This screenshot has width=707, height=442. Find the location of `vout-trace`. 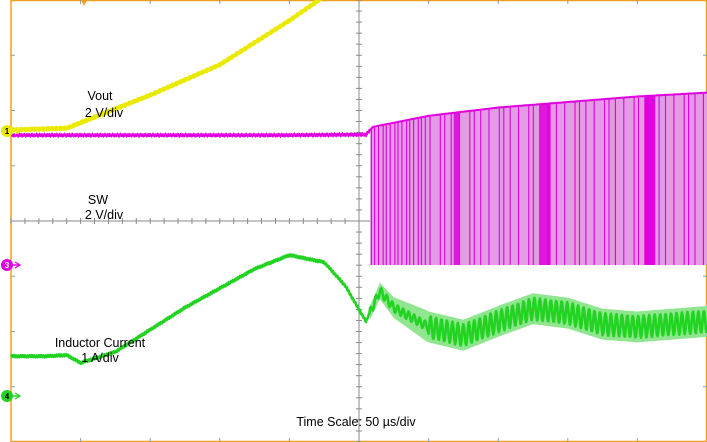

vout-trace is located at coordinates (166, 66).